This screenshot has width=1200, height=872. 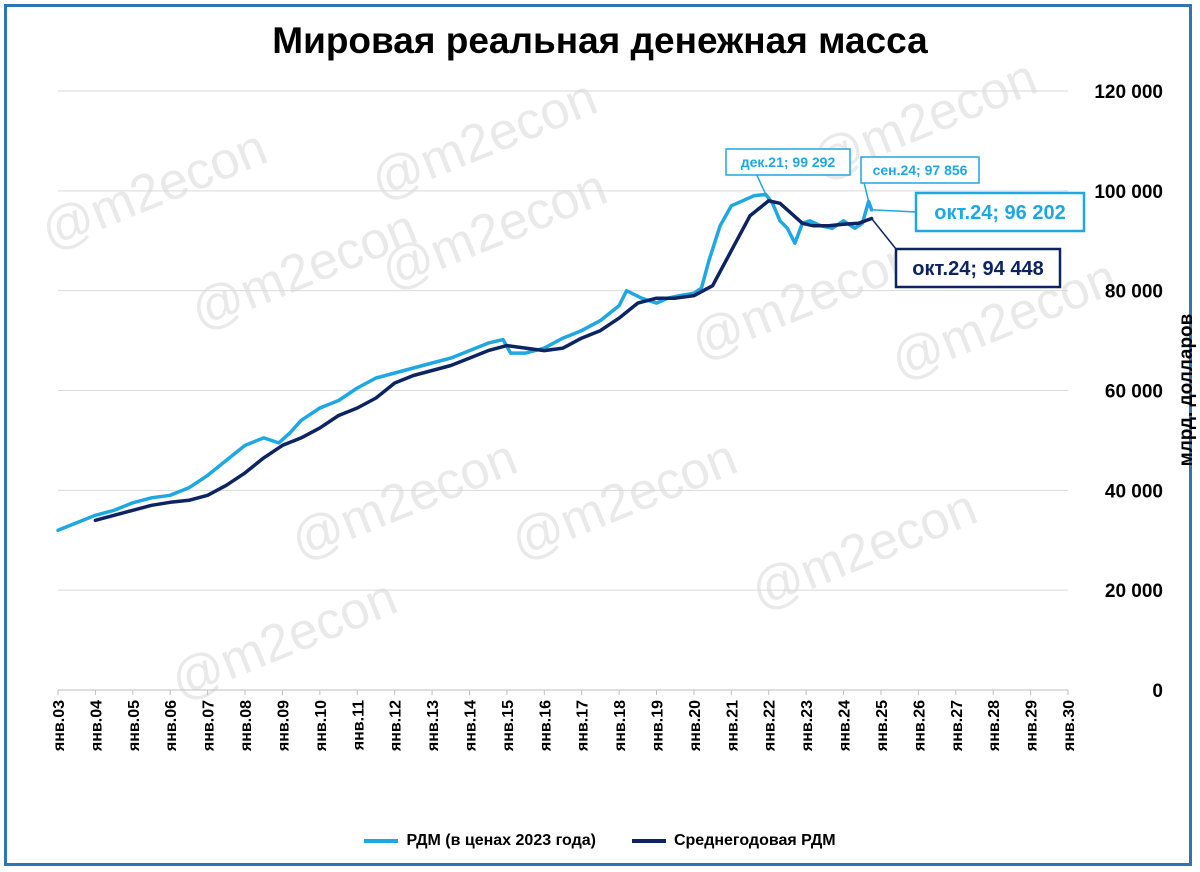 What do you see at coordinates (658, 726) in the screenshot?
I see `x-tick-label: янв.19` at bounding box center [658, 726].